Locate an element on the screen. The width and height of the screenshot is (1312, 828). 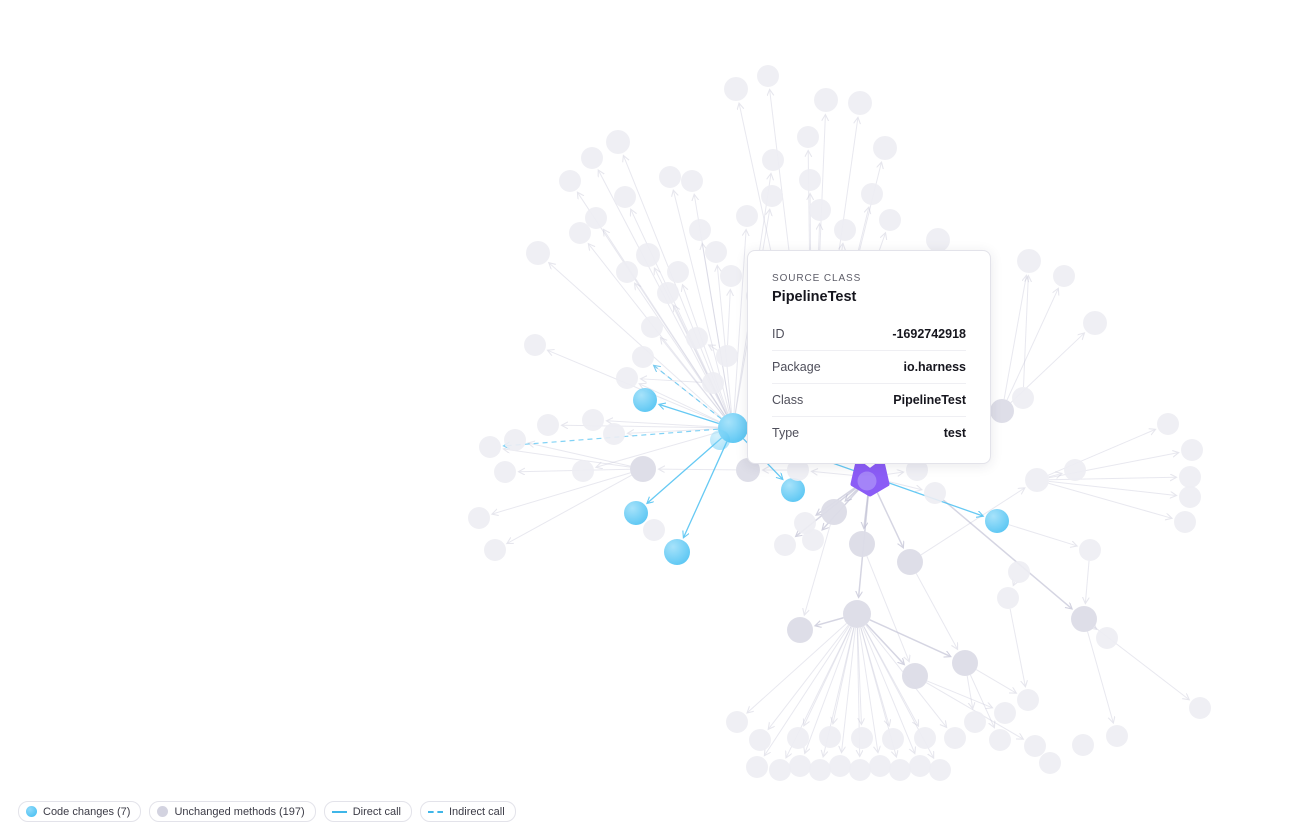
legend-pill-code-changes: Code changes (7) is located at coordinates (80, 811).